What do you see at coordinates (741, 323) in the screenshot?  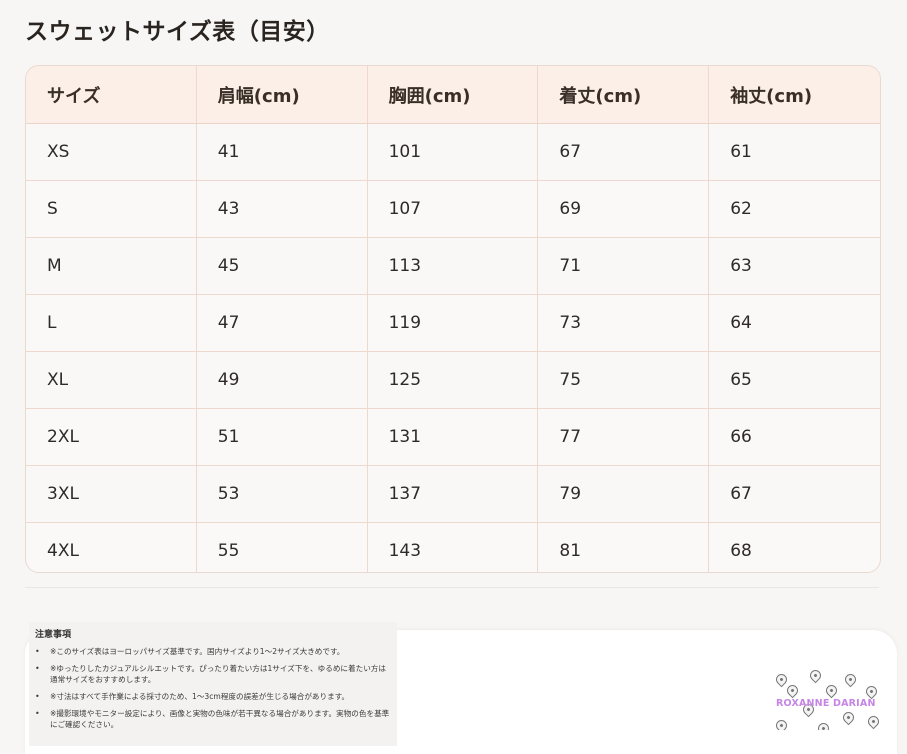 I see `table-cell: 64` at bounding box center [741, 323].